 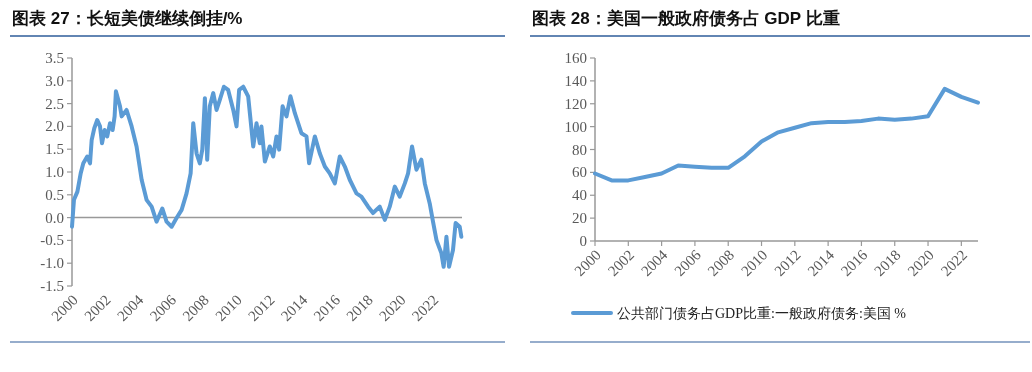 What do you see at coordinates (579, 149) in the screenshot?
I see `y-tick-label: 80` at bounding box center [579, 149].